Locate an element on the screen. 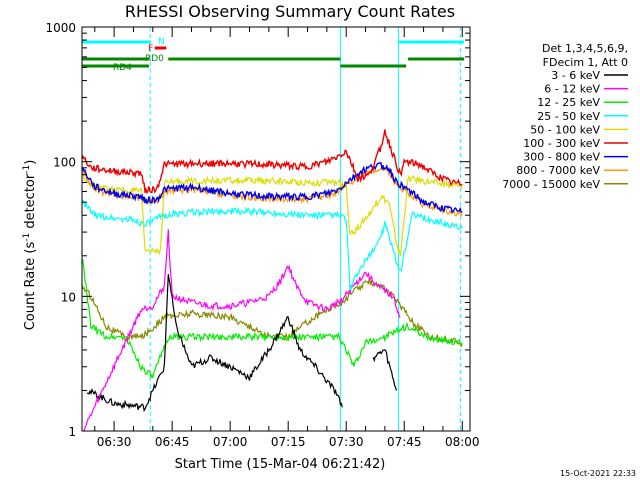 This screenshot has width=640, height=480. x-tick-label-08:00: 08:00 is located at coordinates (462, 442).